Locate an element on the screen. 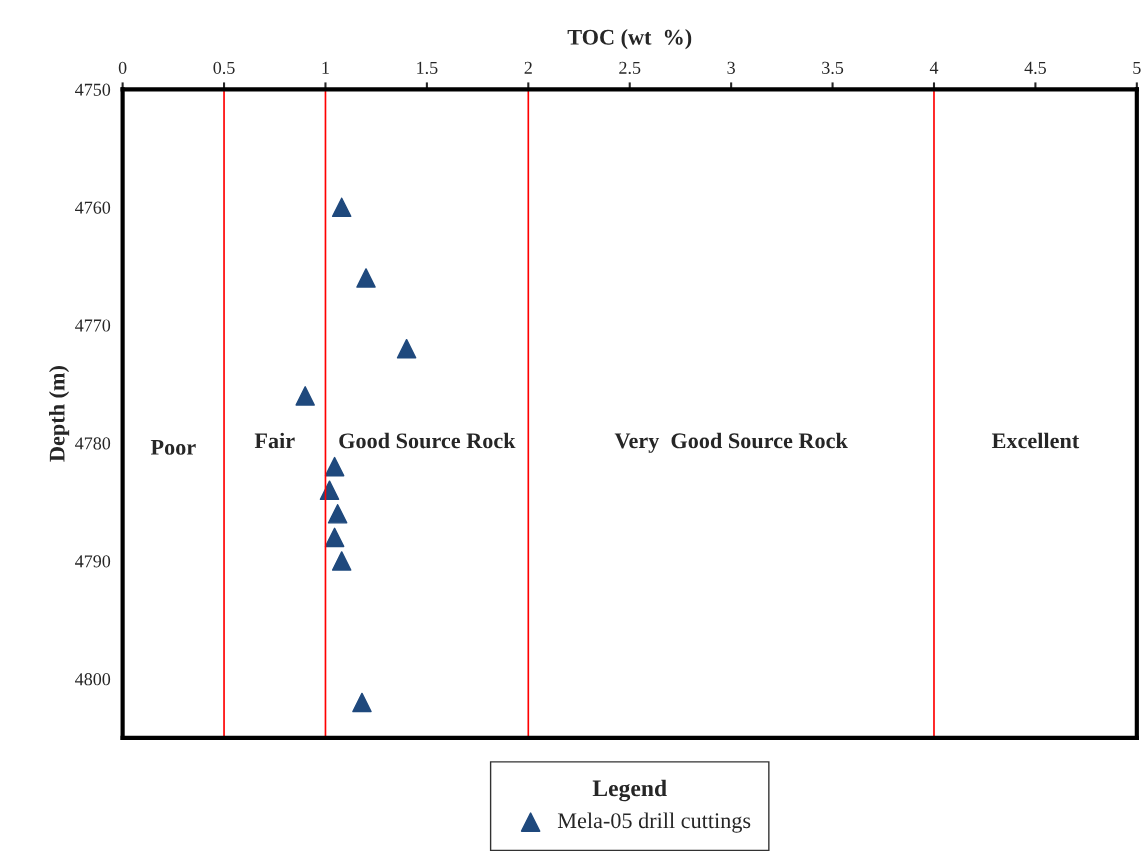  x-tick-label: 0 is located at coordinates (122, 67).